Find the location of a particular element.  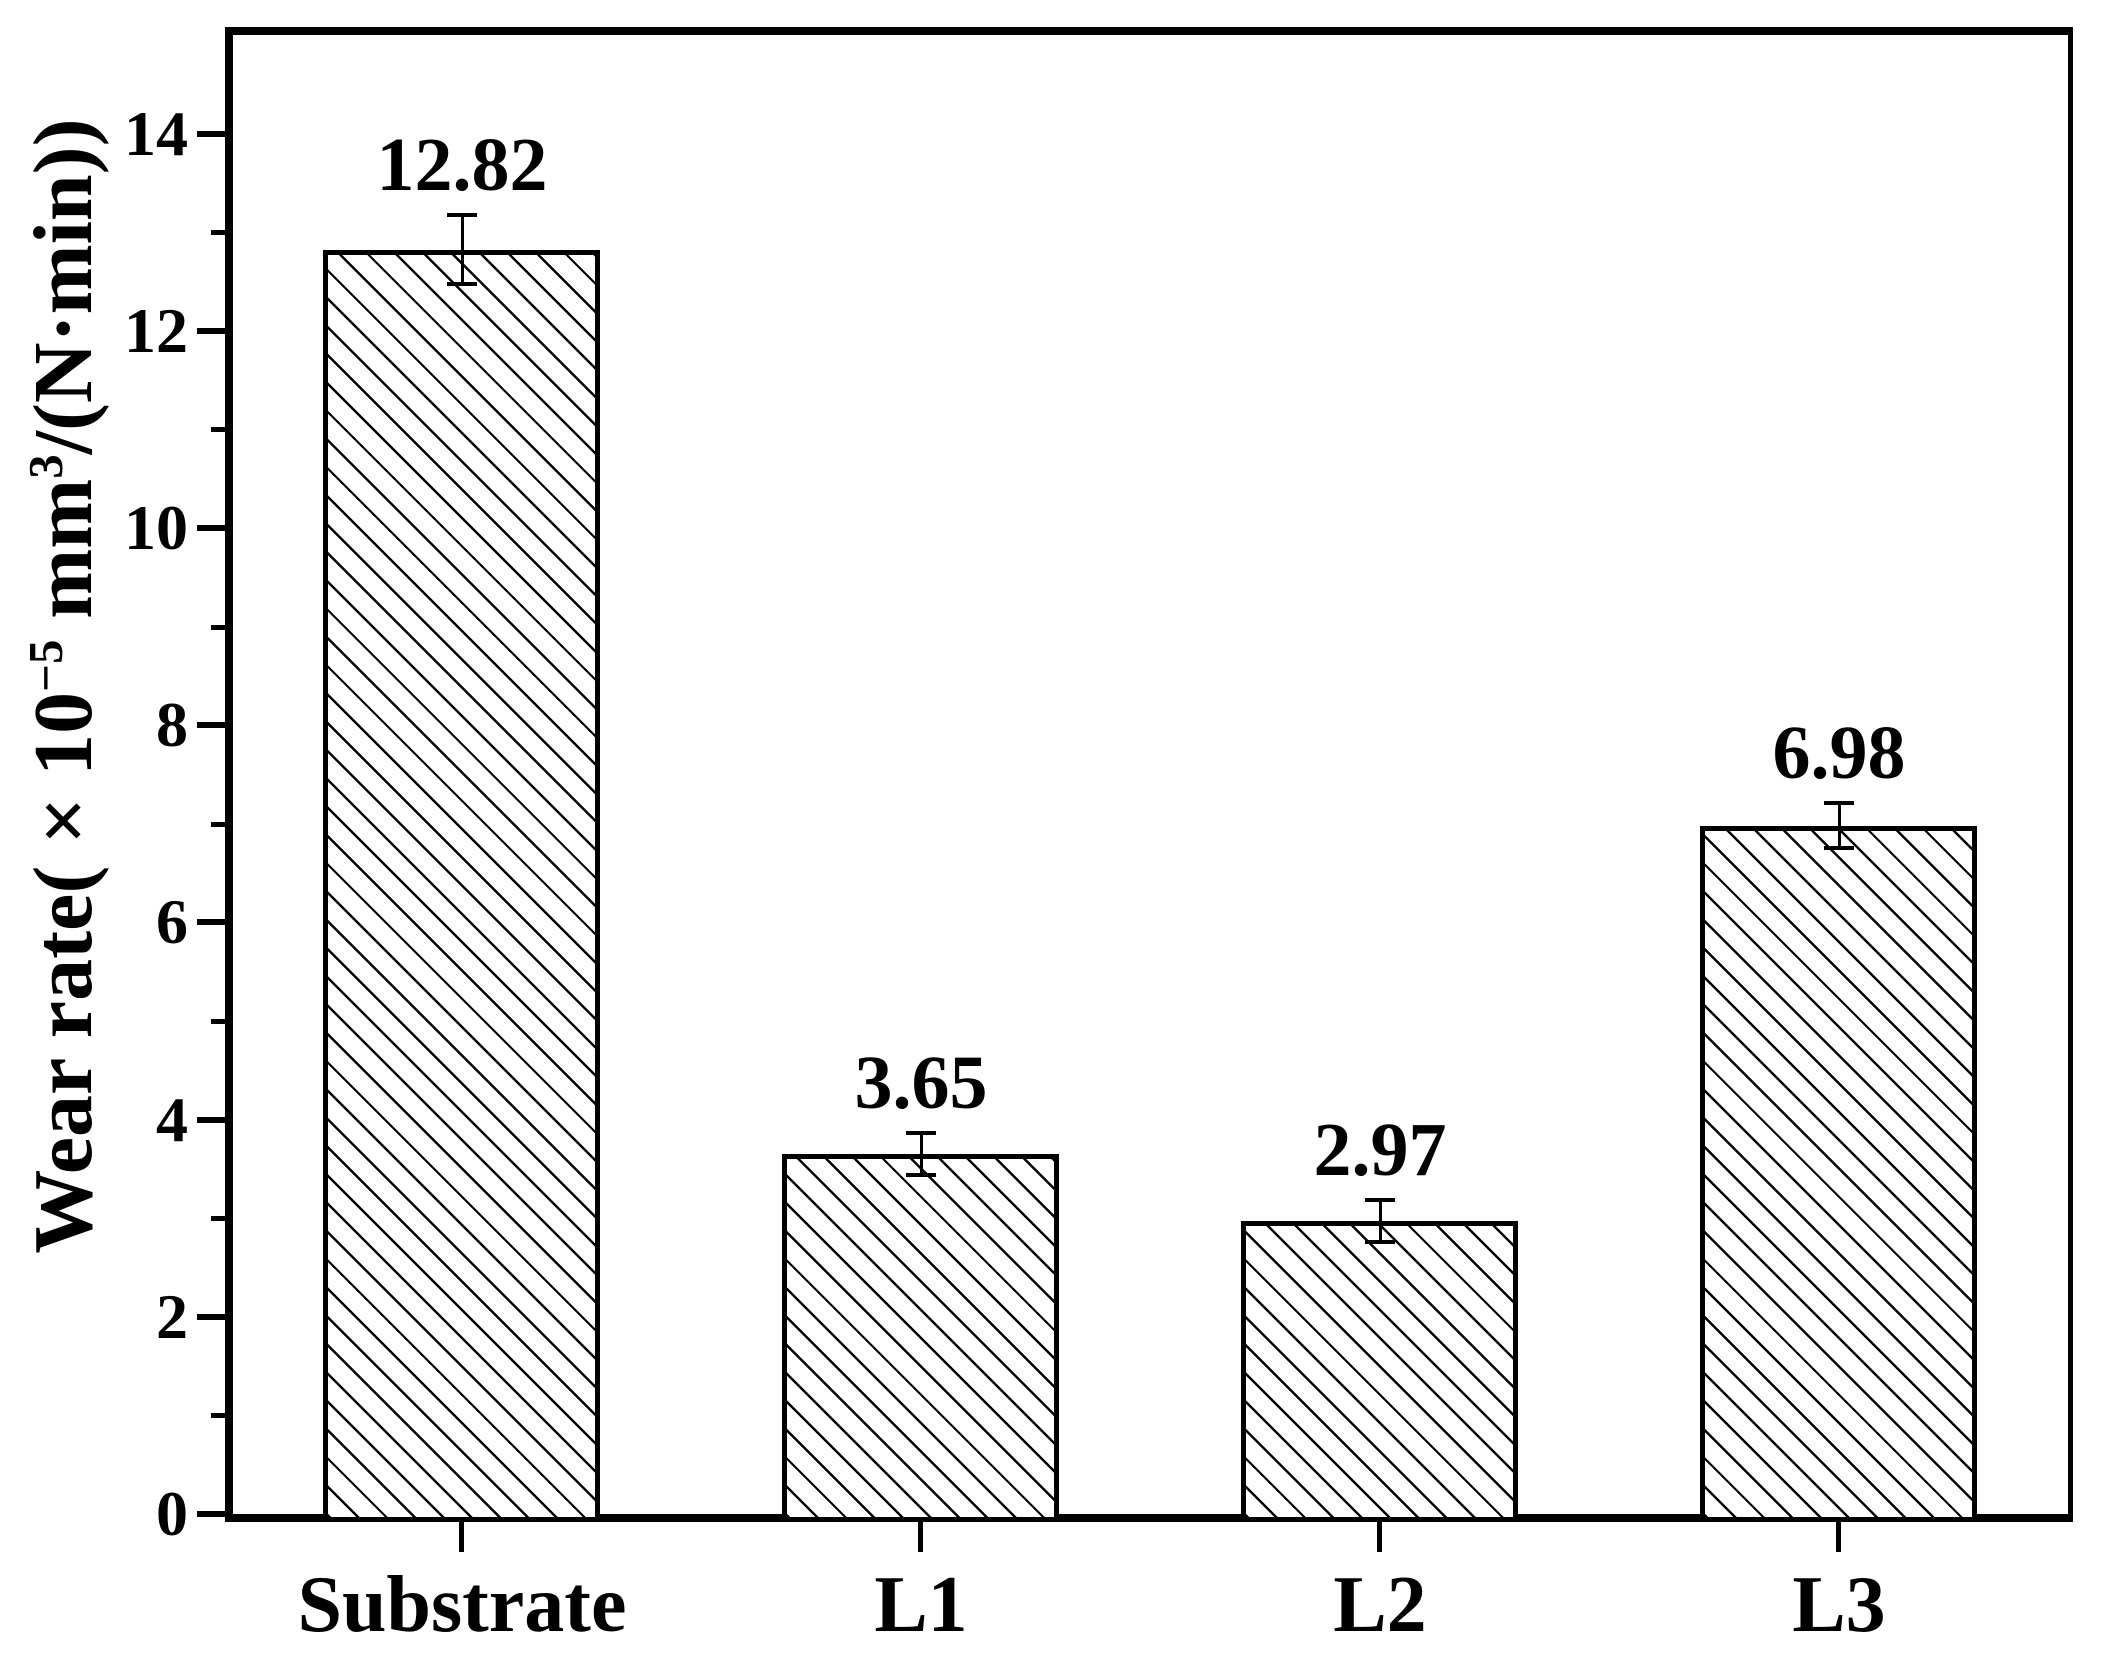

y-axis-title-exponent: −5 is located at coordinates (46, 665).